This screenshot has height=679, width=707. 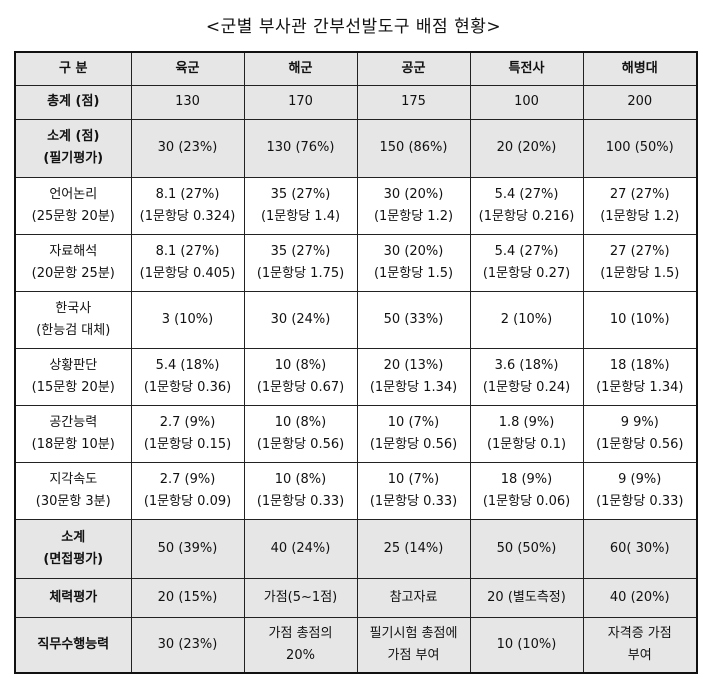 I want to click on header-cell-army: 육군, so click(x=187, y=68).